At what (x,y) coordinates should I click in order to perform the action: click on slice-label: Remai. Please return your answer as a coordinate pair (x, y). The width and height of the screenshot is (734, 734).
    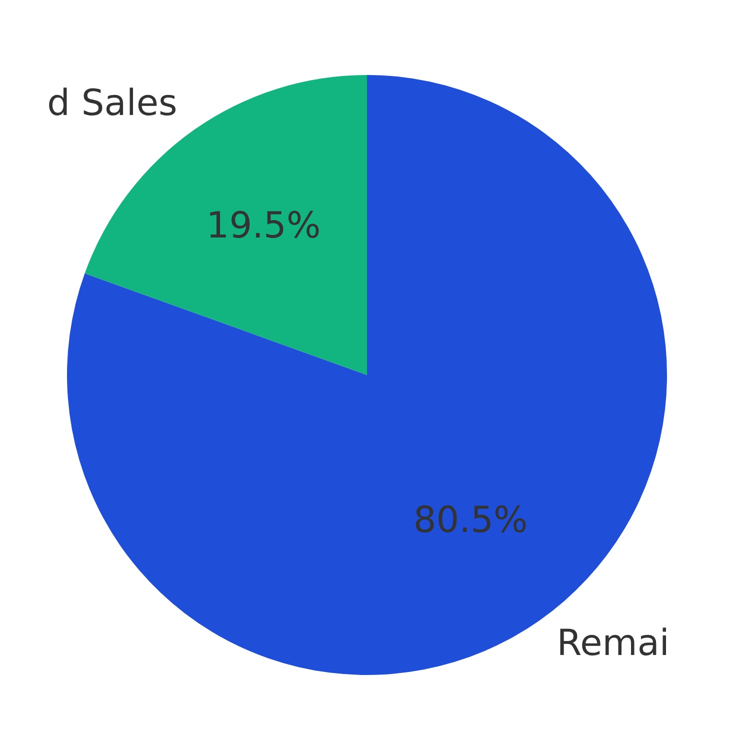
    Looking at the image, I should click on (613, 643).